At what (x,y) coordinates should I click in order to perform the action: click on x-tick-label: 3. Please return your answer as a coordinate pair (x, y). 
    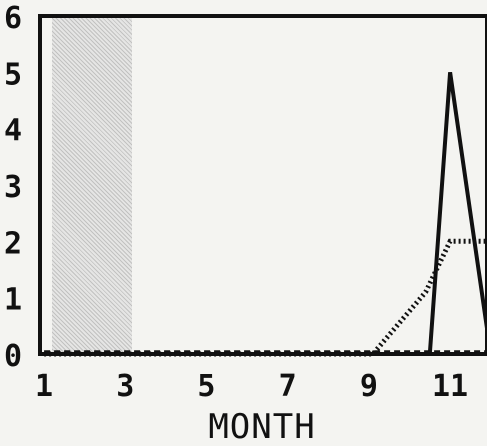
    Looking at the image, I should click on (125, 386).